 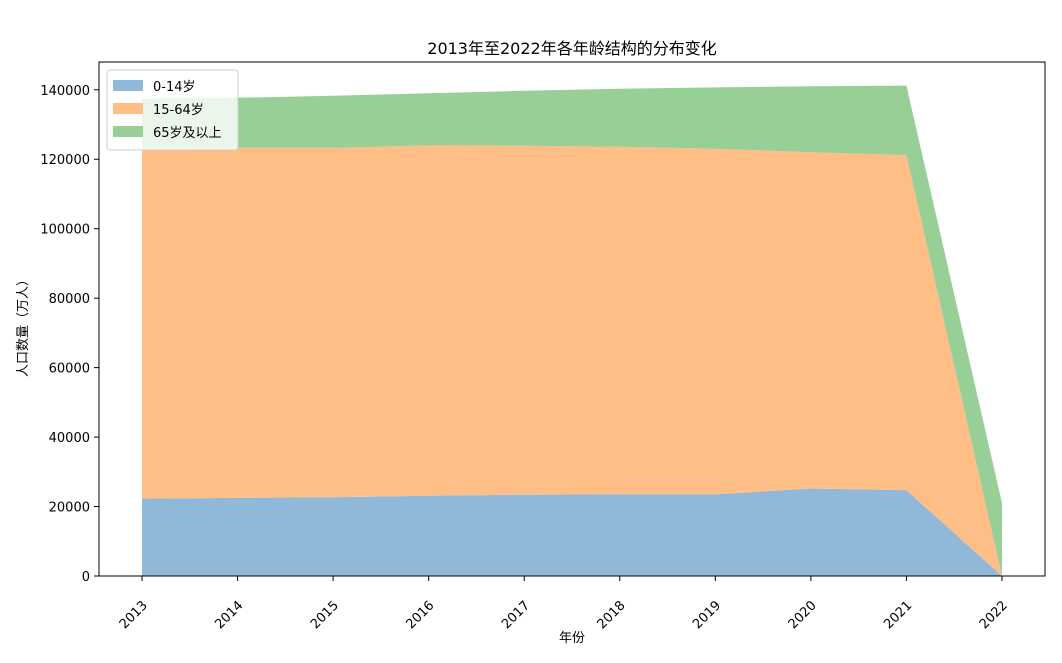 What do you see at coordinates (86, 577) in the screenshot?
I see `y-tick-label: 0` at bounding box center [86, 577].